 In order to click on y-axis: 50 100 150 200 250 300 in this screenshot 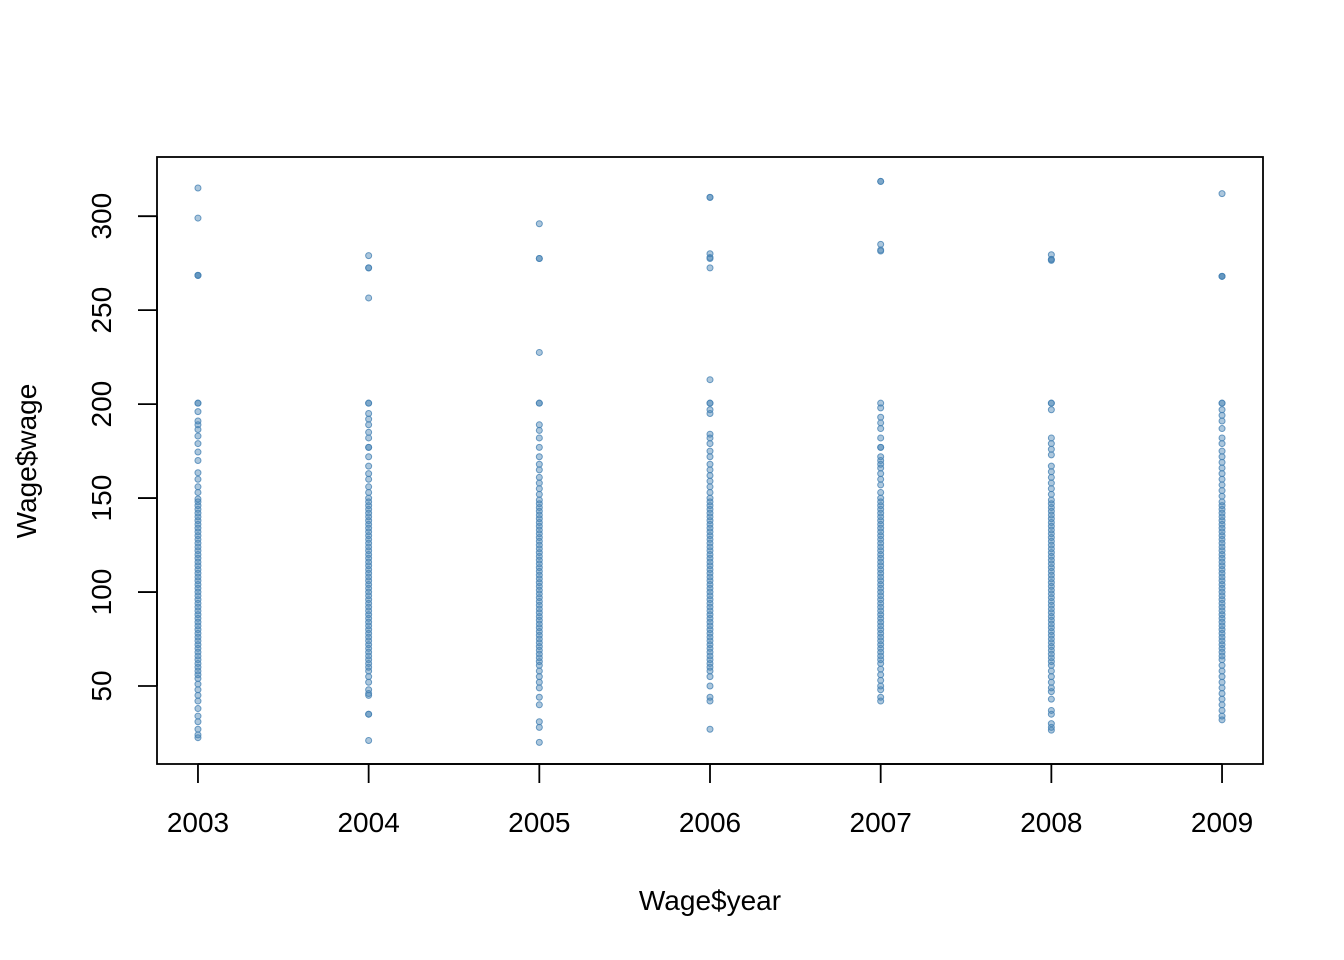, I will do `click(122, 447)`.